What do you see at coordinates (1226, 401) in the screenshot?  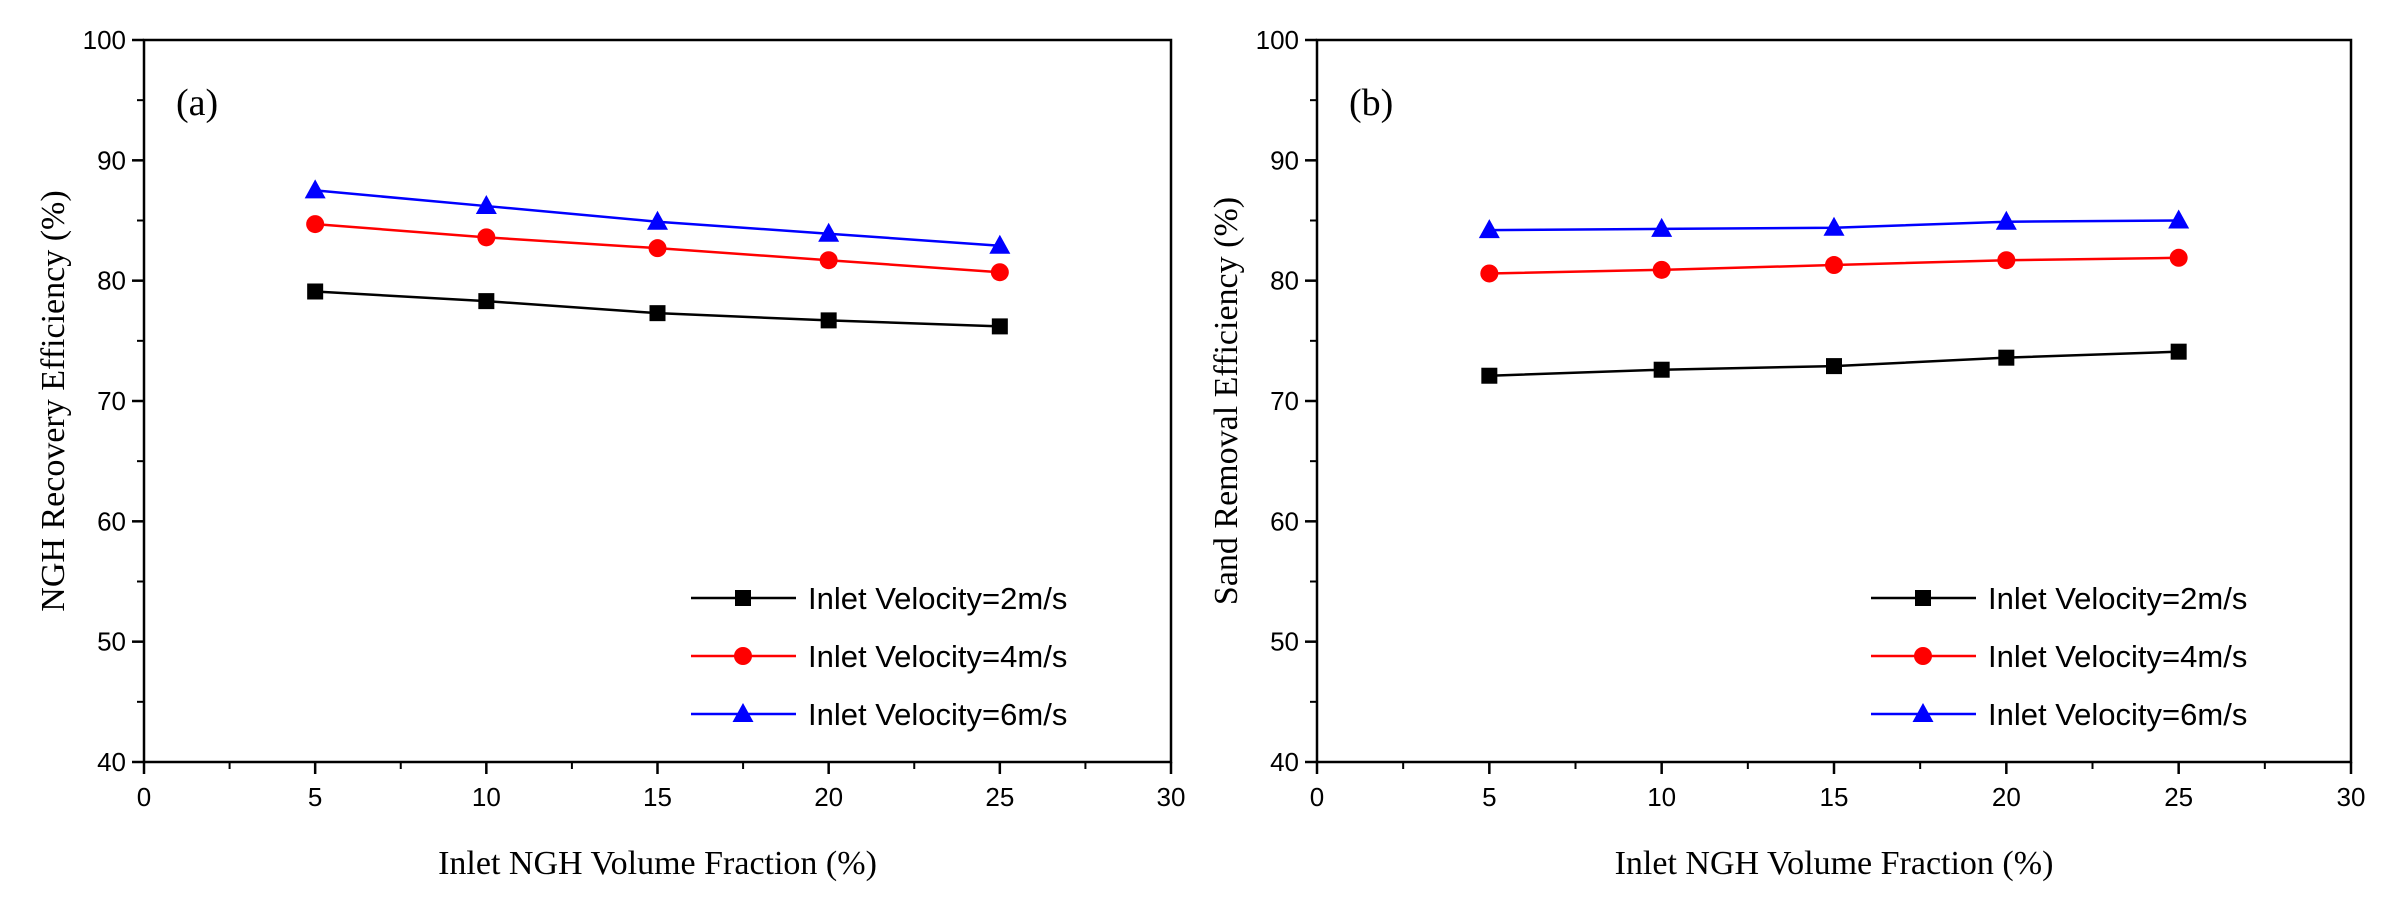 I see `y-axis-title: Sand Removal Efficiency (%)` at bounding box center [1226, 401].